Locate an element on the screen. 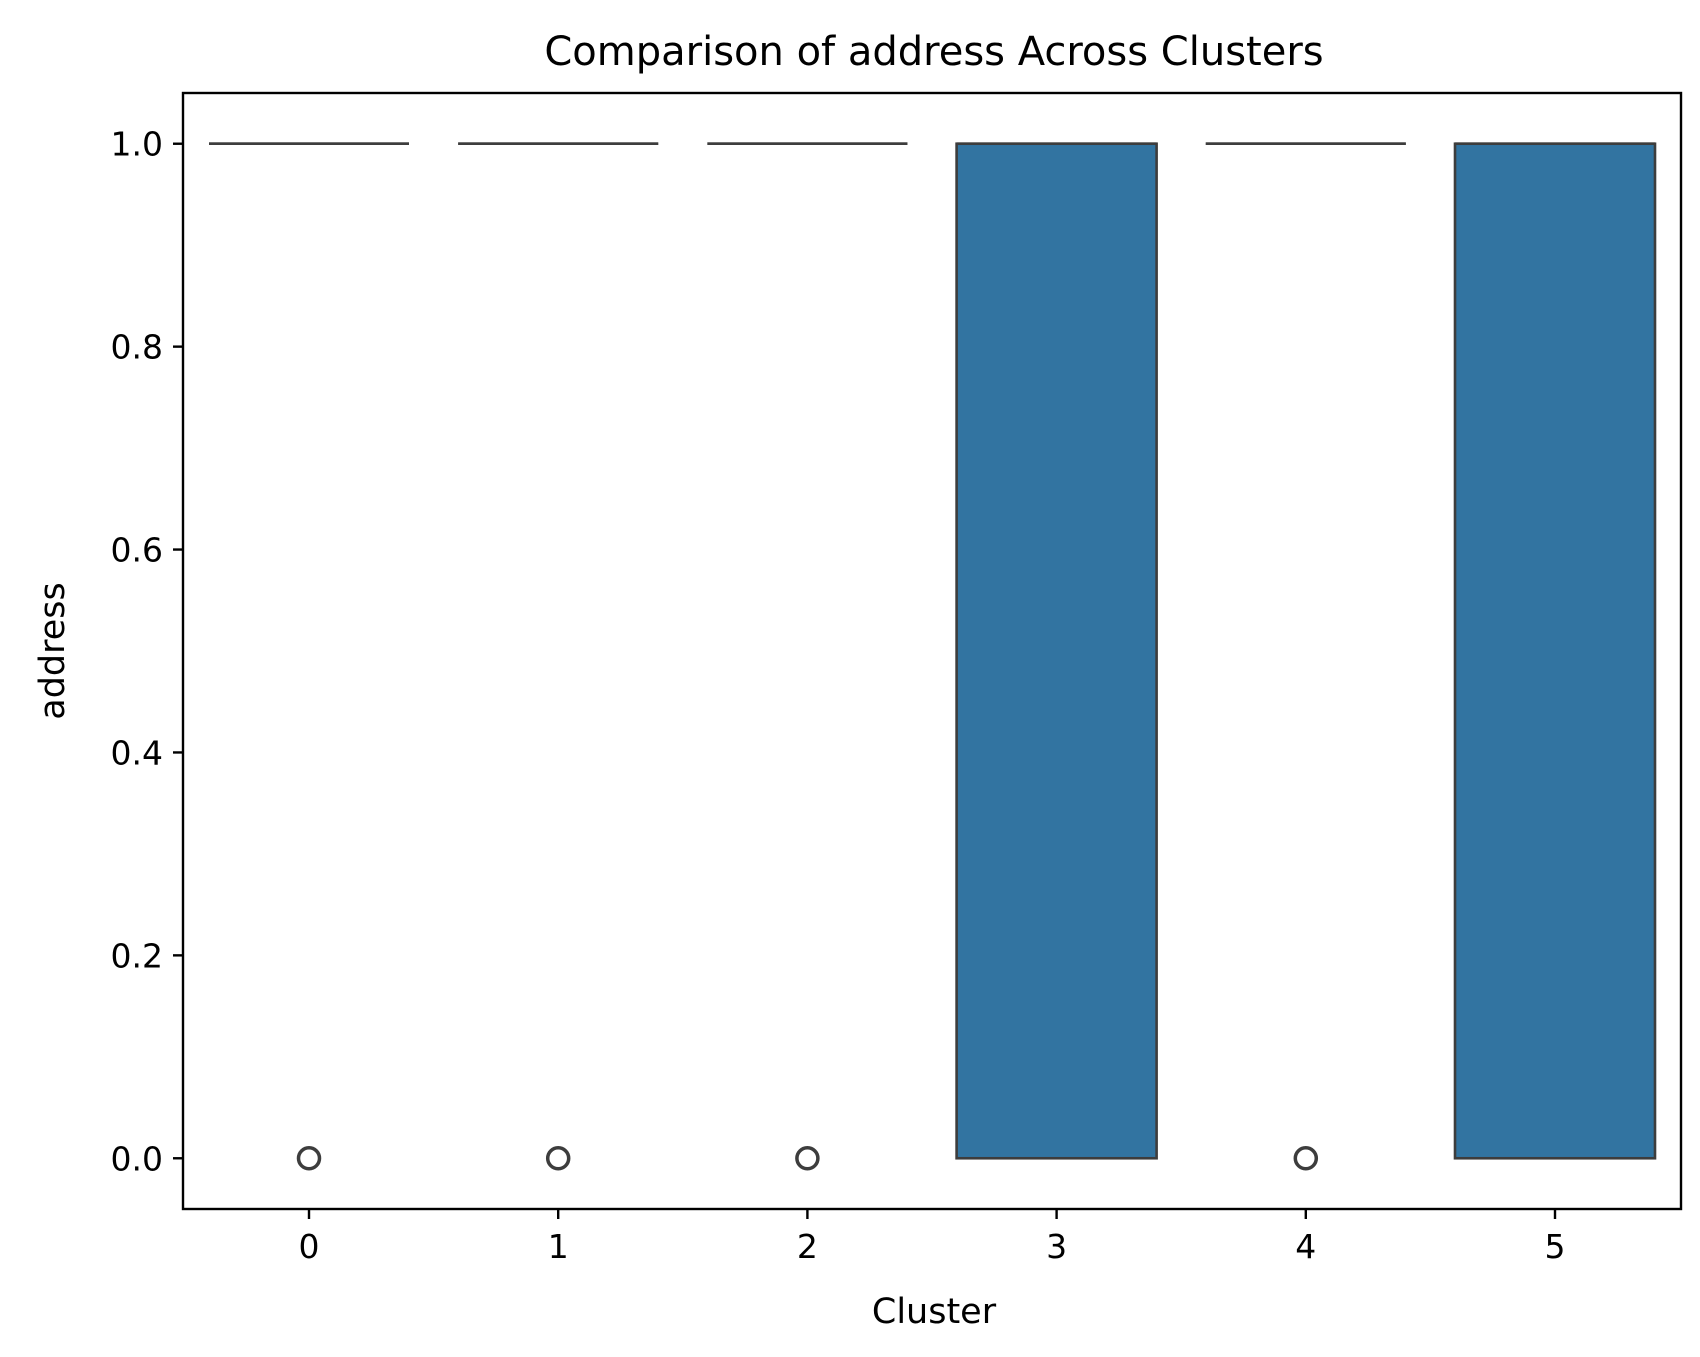 Image resolution: width=1700 pixels, height=1357 pixels. y-axis-label: address is located at coordinates (53, 651).